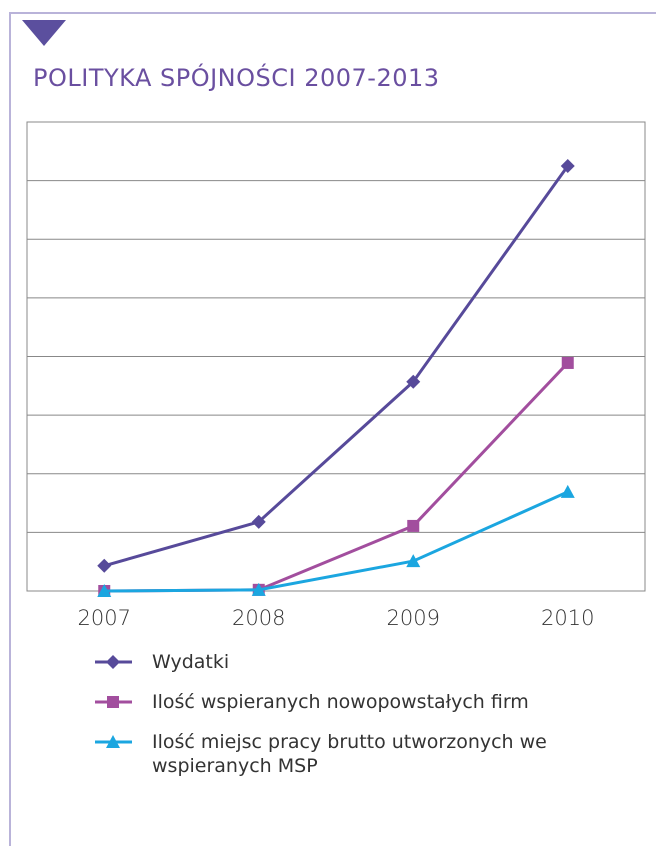 Image resolution: width=657 pixels, height=846 pixels. Describe the element at coordinates (236, 78) in the screenshot. I see `chart-title: POLITYKA SPÓJNOŚCI 2007-2013` at that location.